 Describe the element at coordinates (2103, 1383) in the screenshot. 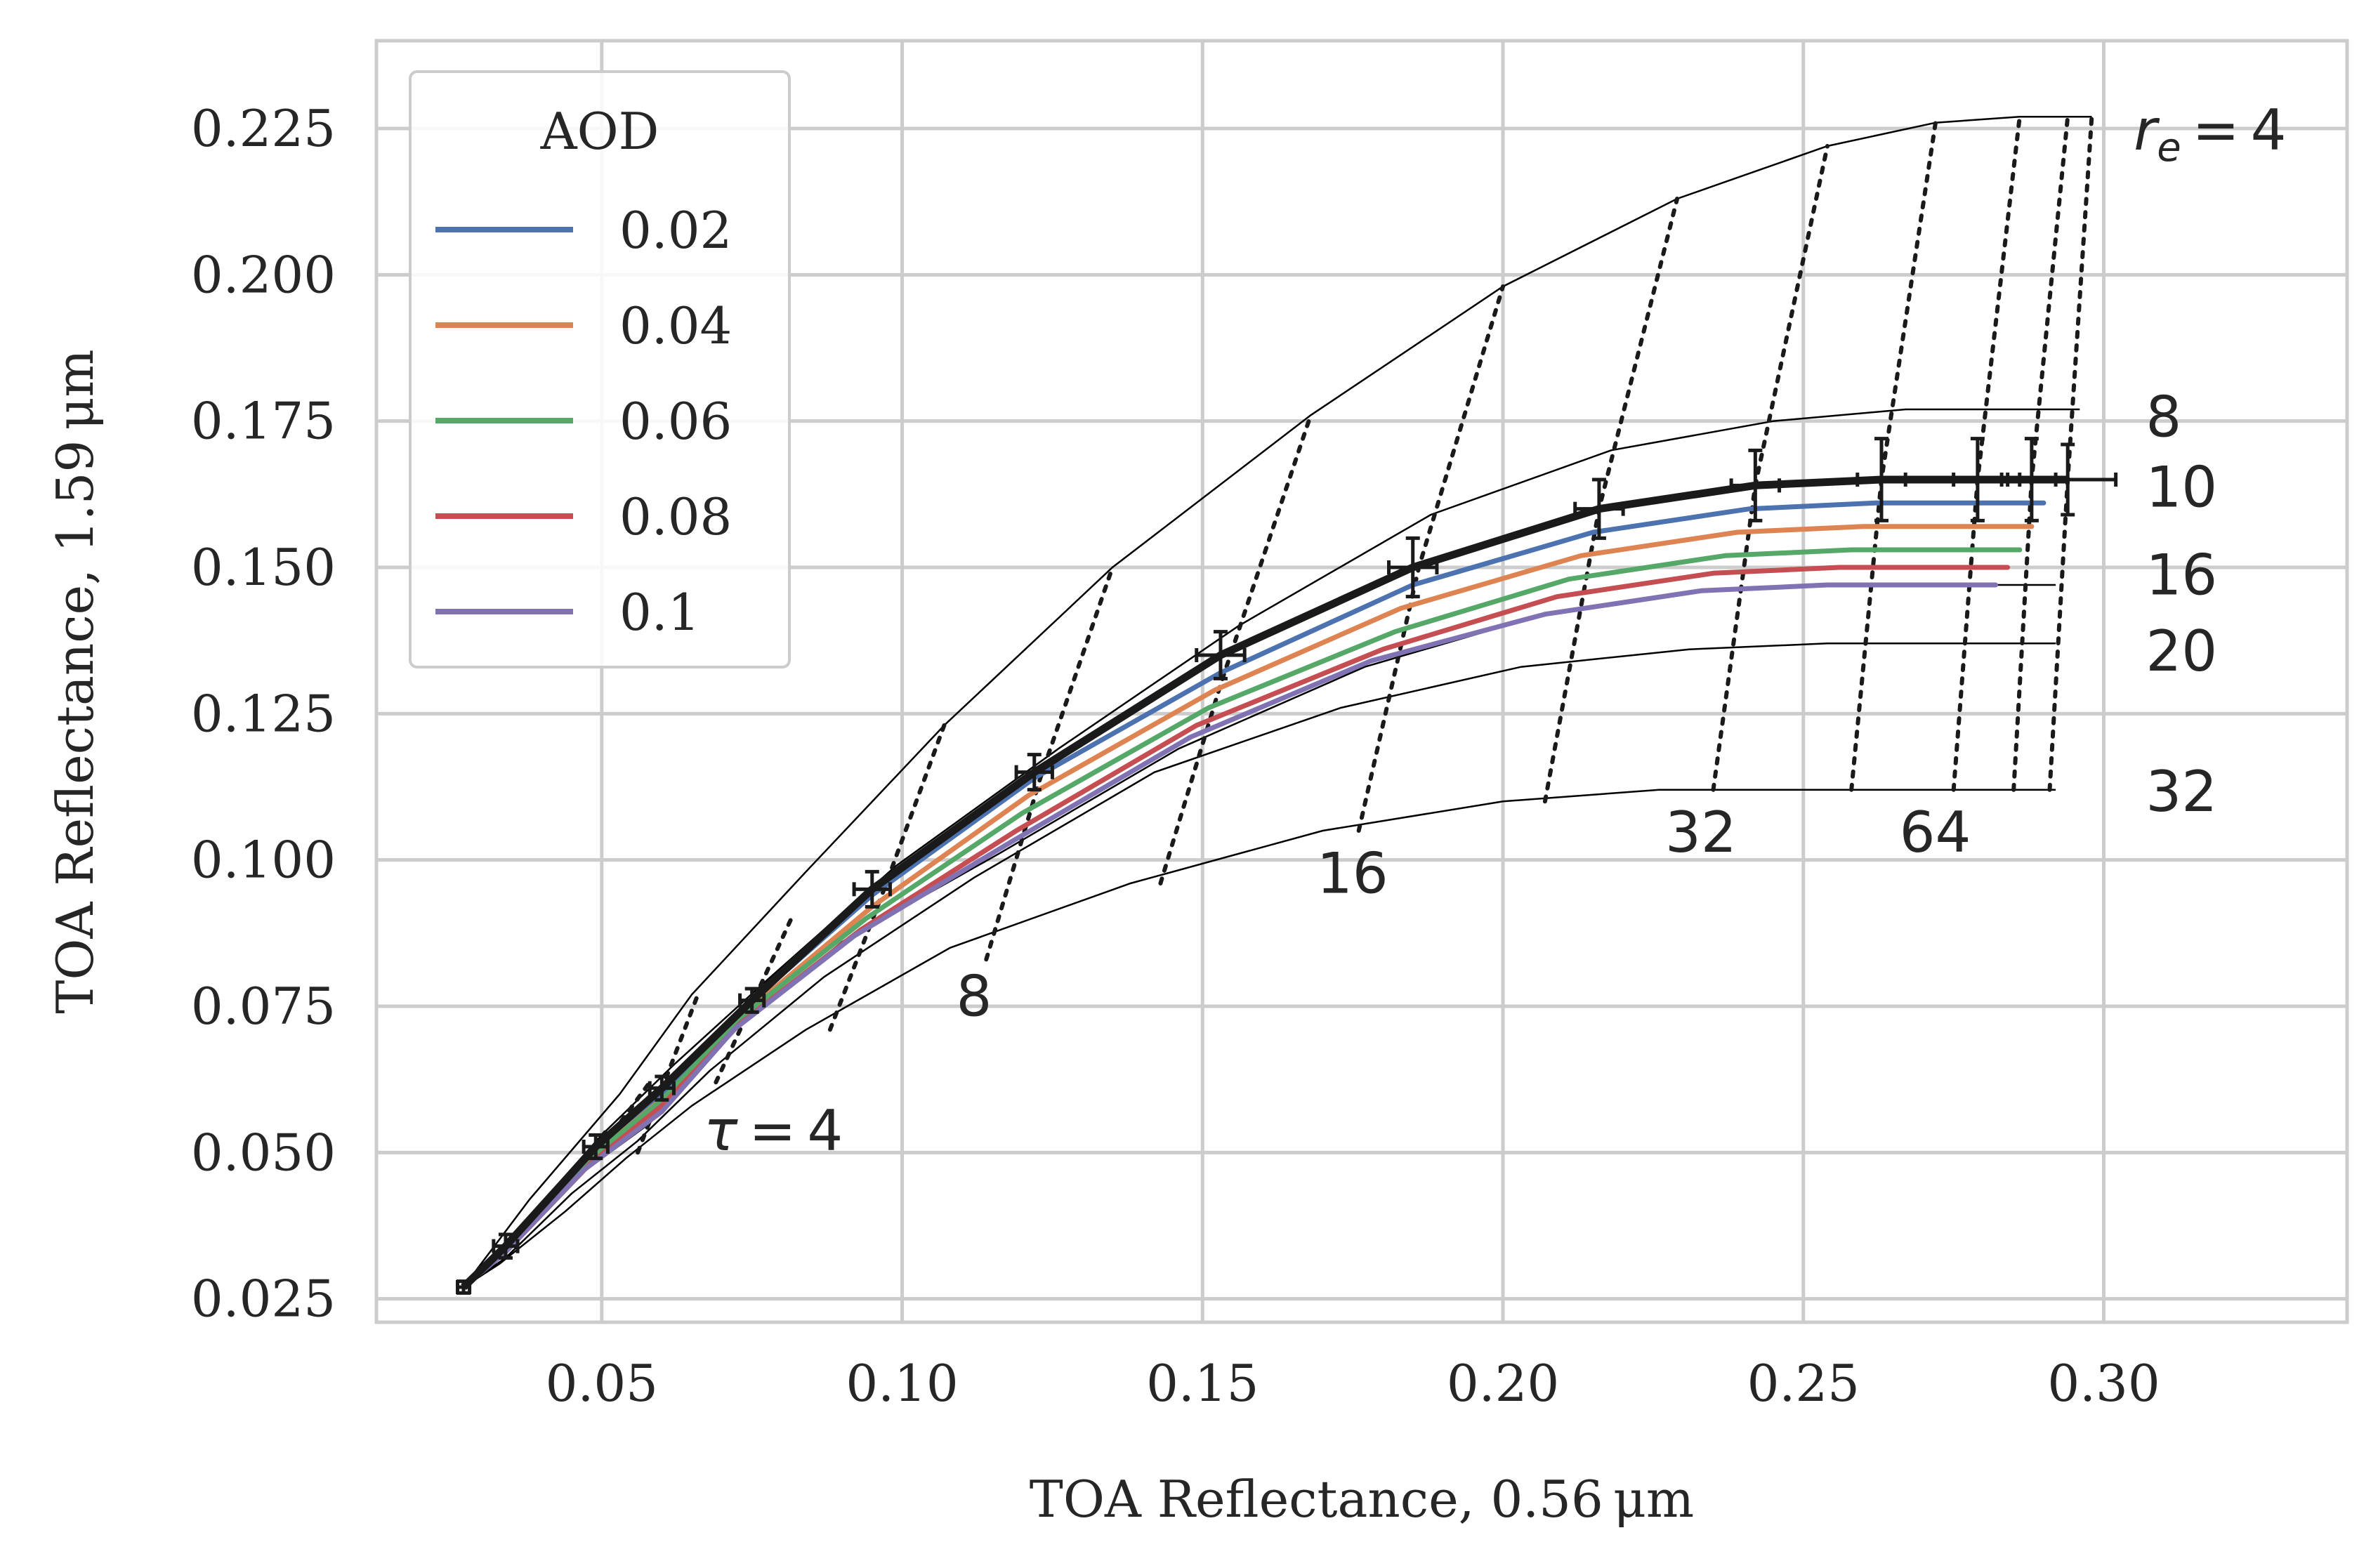

I see `x-tick-label: 0.30` at that location.